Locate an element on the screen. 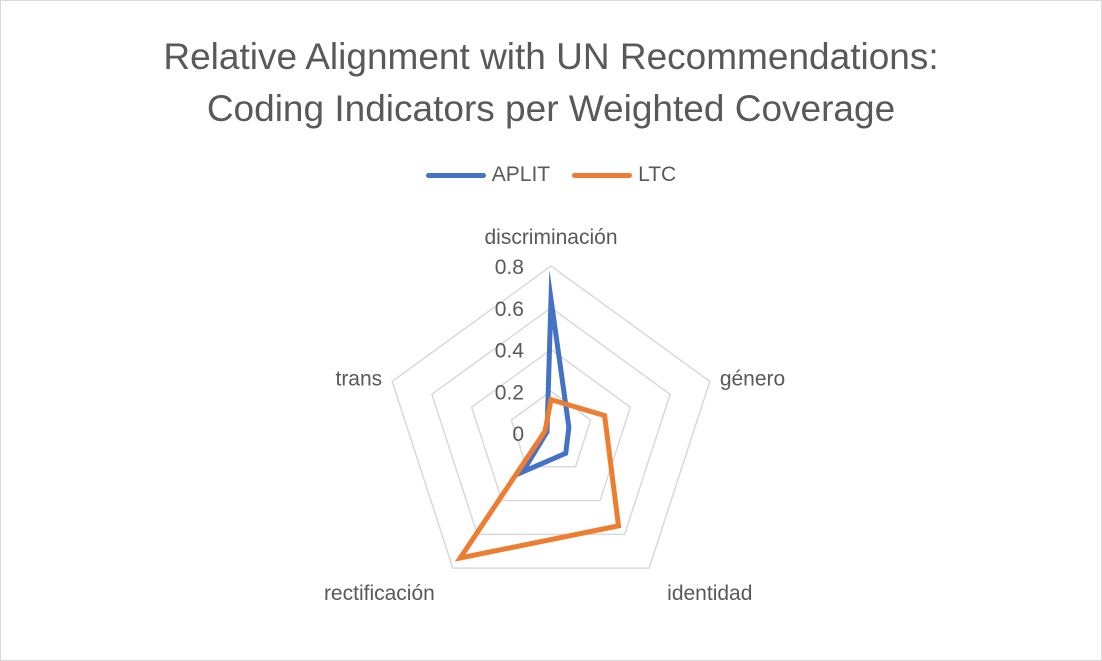 This screenshot has height=661, width=1102. category-label-identidad: identidad is located at coordinates (709, 593).